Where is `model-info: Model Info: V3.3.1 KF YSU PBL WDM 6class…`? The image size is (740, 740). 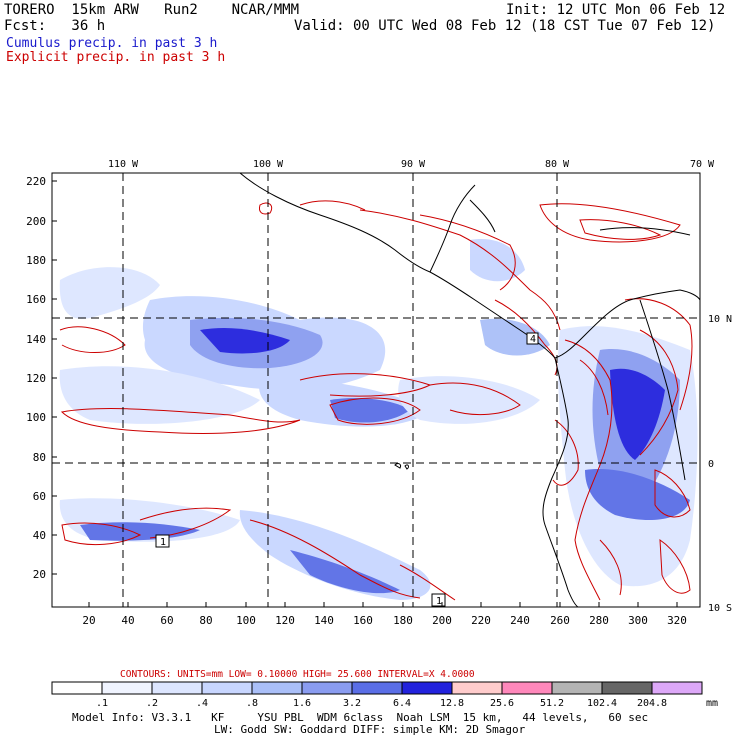
model-info: Model Info: V3.3.1 KF YSU PBL WDM 6class… is located at coordinates (360, 717).